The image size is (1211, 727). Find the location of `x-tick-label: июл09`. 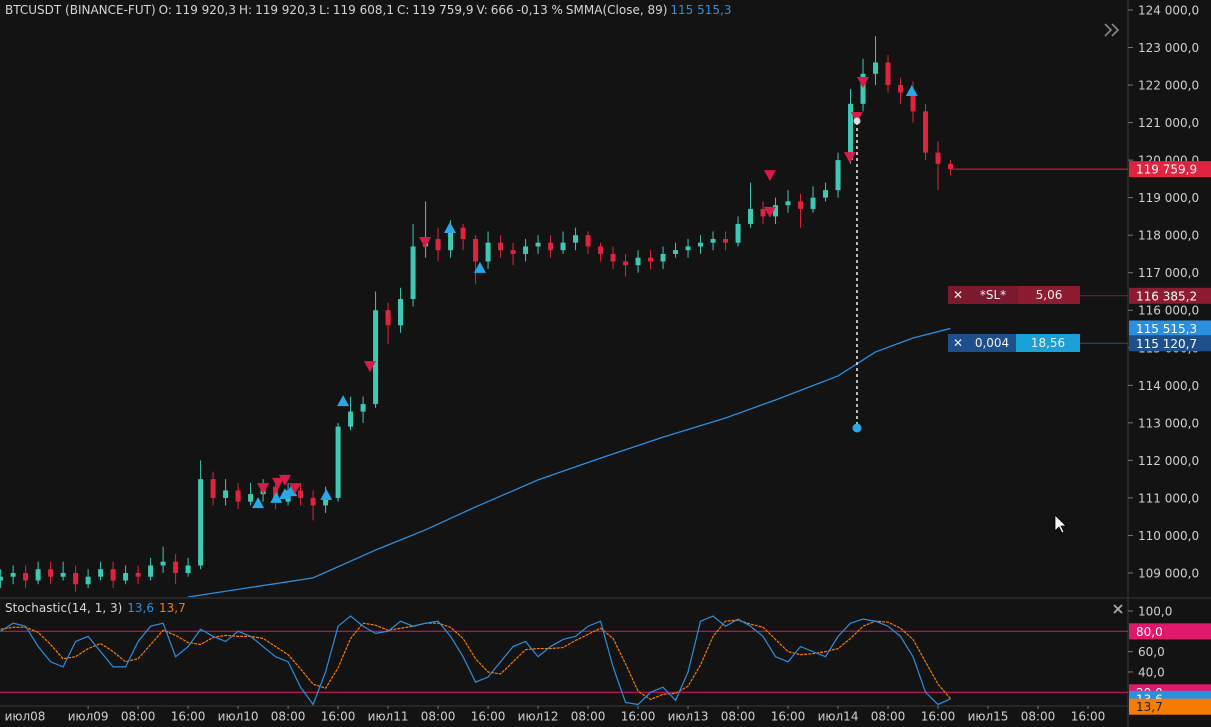

x-tick-label: июл09 is located at coordinates (88, 717).